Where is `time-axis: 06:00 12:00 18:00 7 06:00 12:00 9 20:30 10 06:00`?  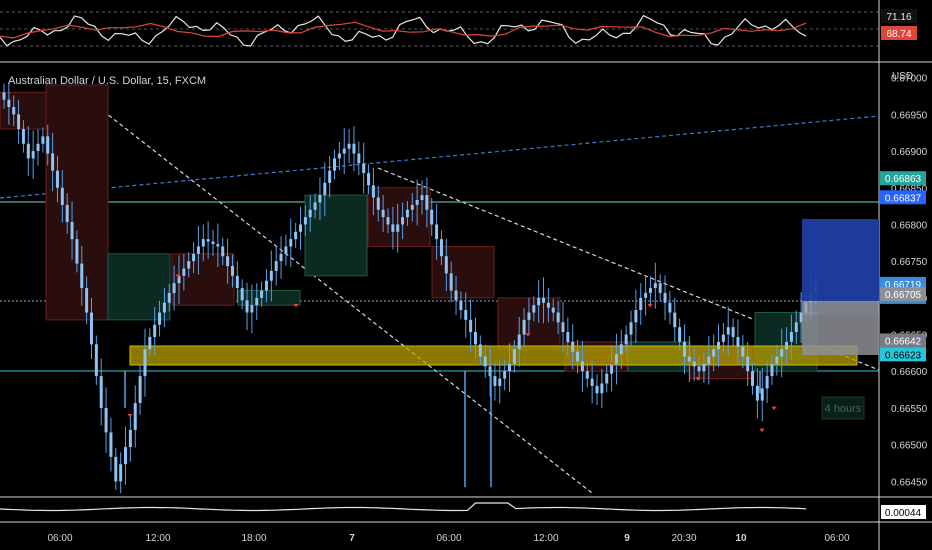
time-axis: 06:00 12:00 18:00 7 06:00 12:00 9 20:30 10 06:00 is located at coordinates (448, 538).